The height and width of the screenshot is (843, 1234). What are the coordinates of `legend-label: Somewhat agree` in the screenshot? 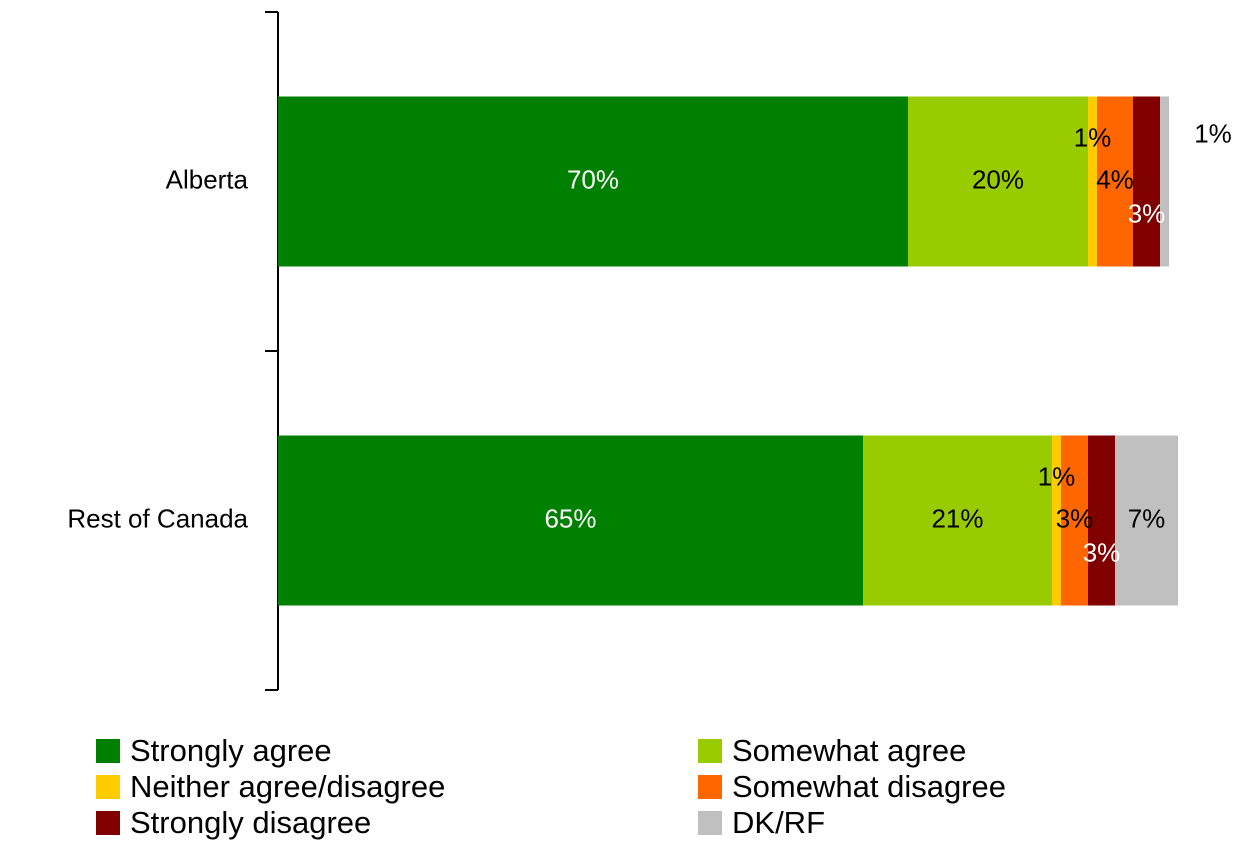 It's located at (849, 751).